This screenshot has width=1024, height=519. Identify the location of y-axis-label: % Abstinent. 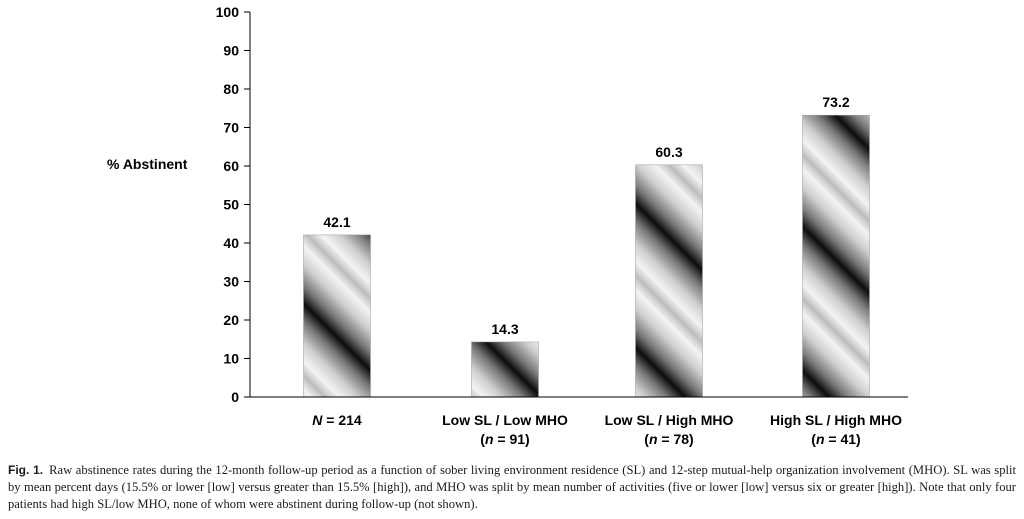
(147, 164).